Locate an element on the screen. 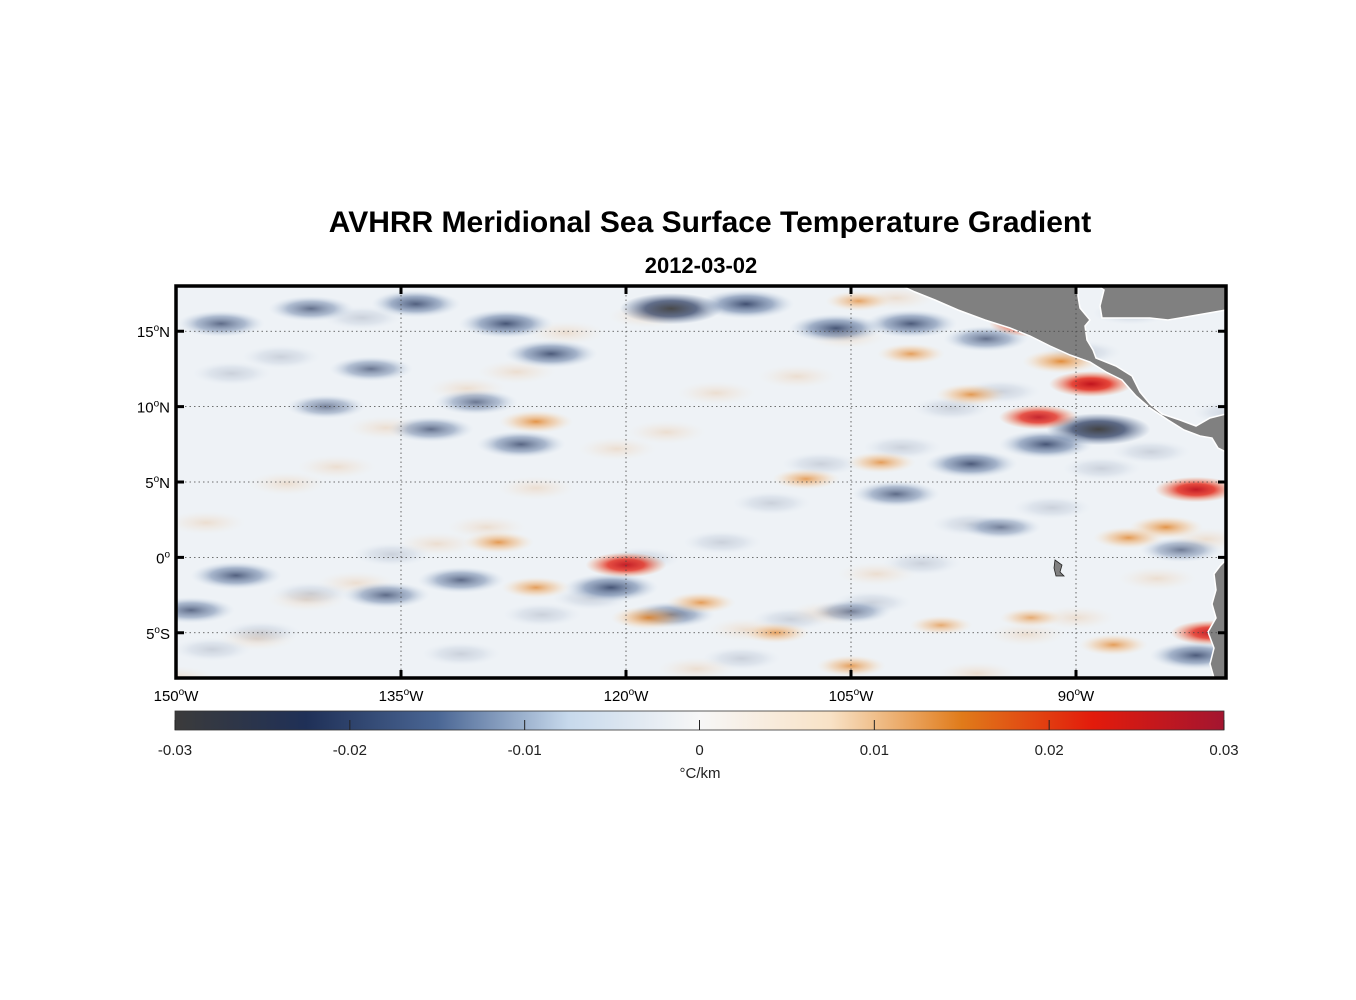 Image resolution: width=1356 pixels, height=1000 pixels. colorbar-tick-label: 0.03 is located at coordinates (1223, 750).